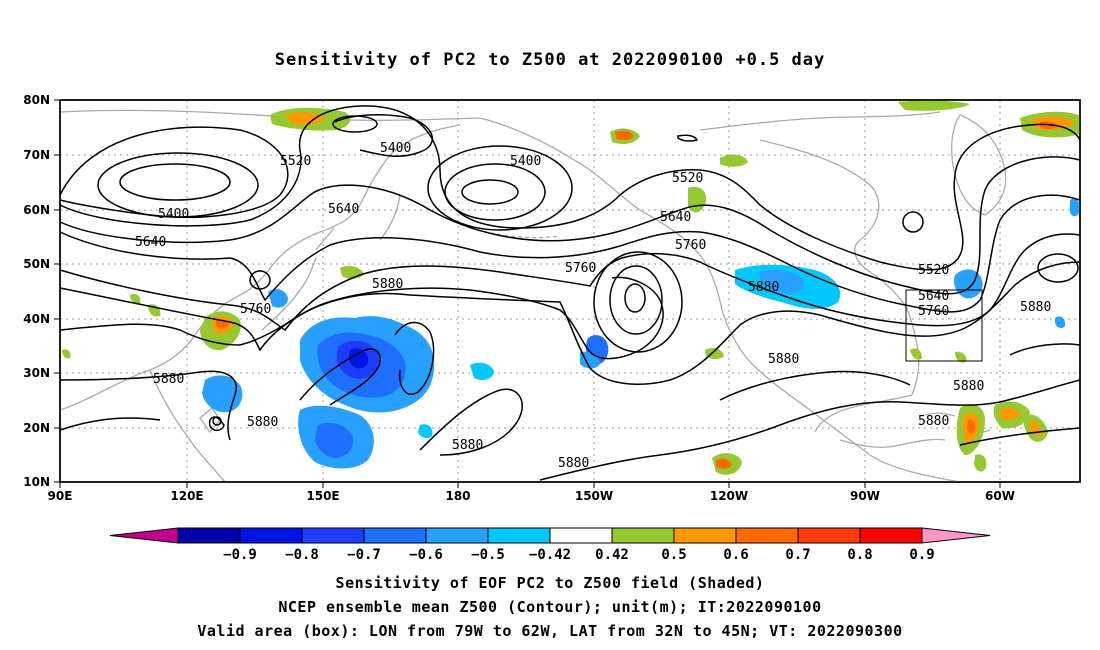  What do you see at coordinates (36, 319) in the screenshot?
I see `lat-label: 40N` at bounding box center [36, 319].